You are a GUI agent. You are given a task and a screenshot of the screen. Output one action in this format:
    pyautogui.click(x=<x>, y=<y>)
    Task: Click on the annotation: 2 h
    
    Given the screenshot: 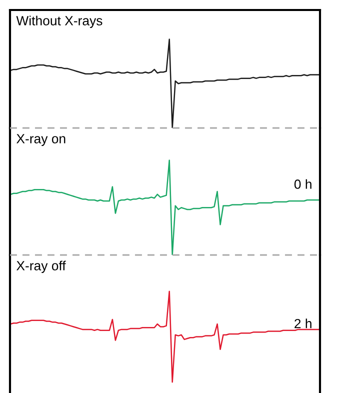 What is the action you would take?
    pyautogui.click(x=303, y=323)
    